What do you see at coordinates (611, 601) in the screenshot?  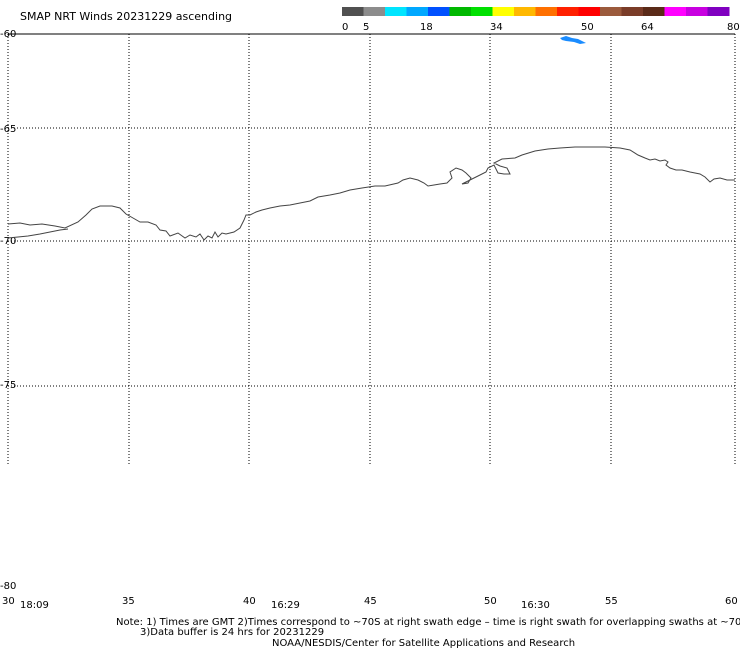 I see `lon-label-55: 55` at bounding box center [611, 601].